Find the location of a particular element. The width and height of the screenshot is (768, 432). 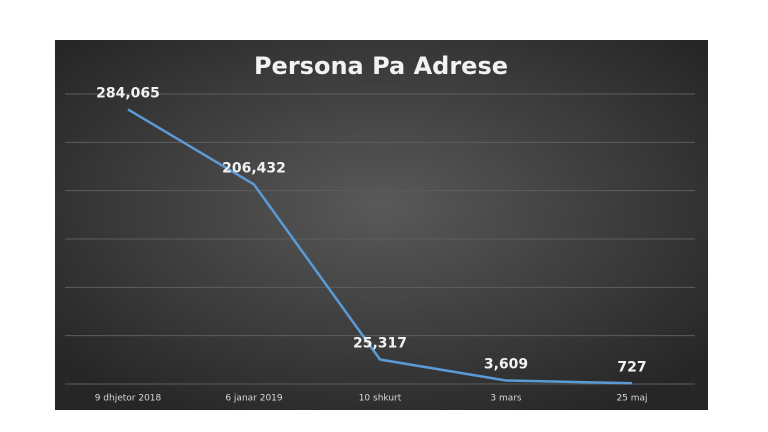

data-label: 284,065 is located at coordinates (128, 93).